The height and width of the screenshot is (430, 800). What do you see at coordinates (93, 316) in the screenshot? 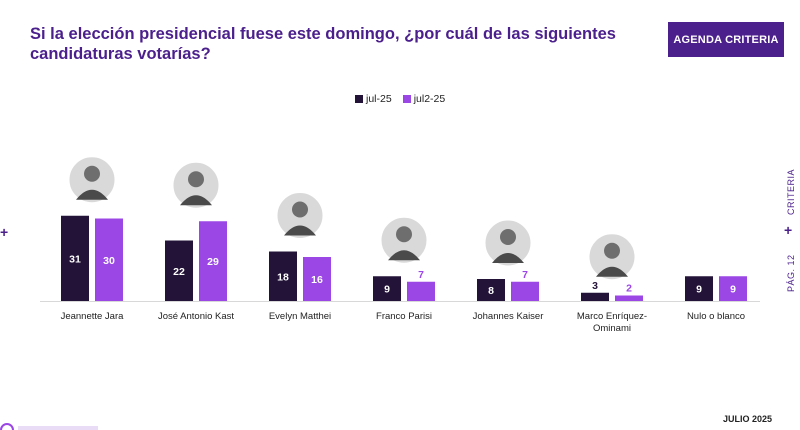
I see `category-label: Jeannette Jara` at bounding box center [93, 316].